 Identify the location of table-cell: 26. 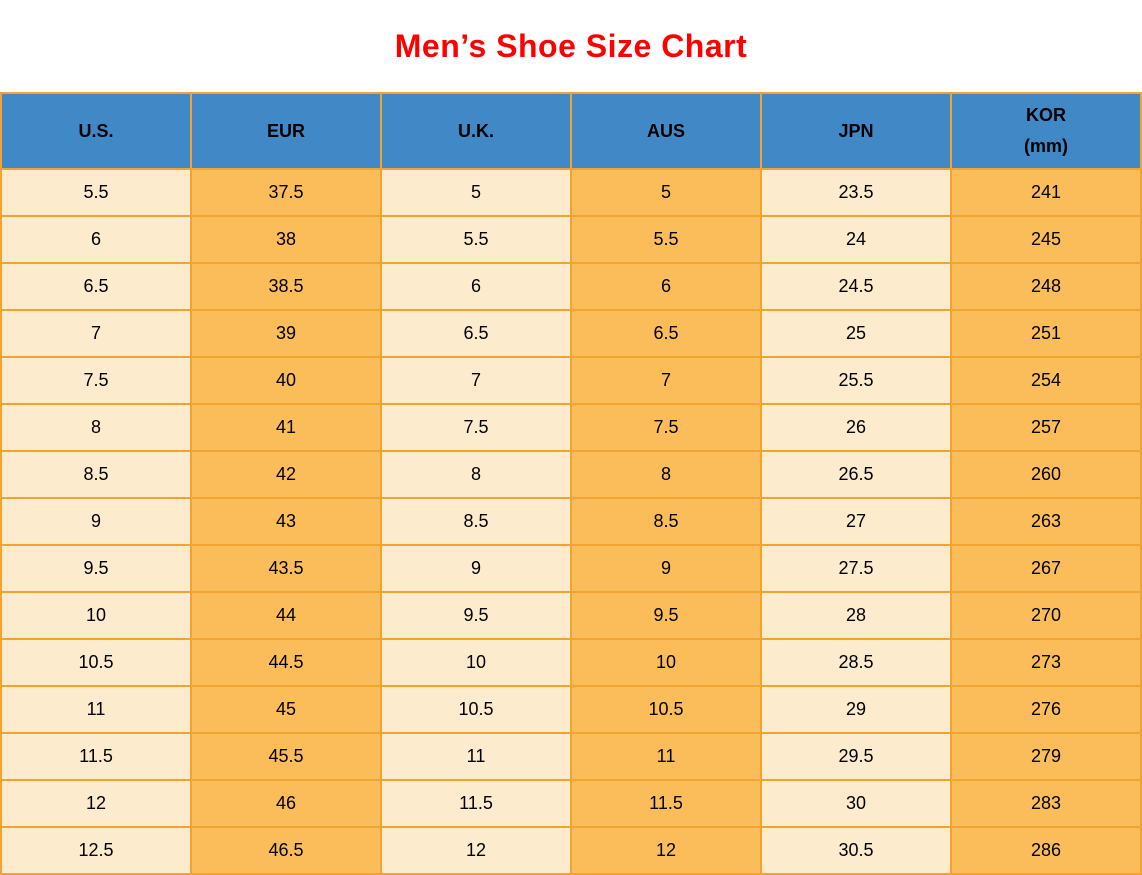
(856, 427).